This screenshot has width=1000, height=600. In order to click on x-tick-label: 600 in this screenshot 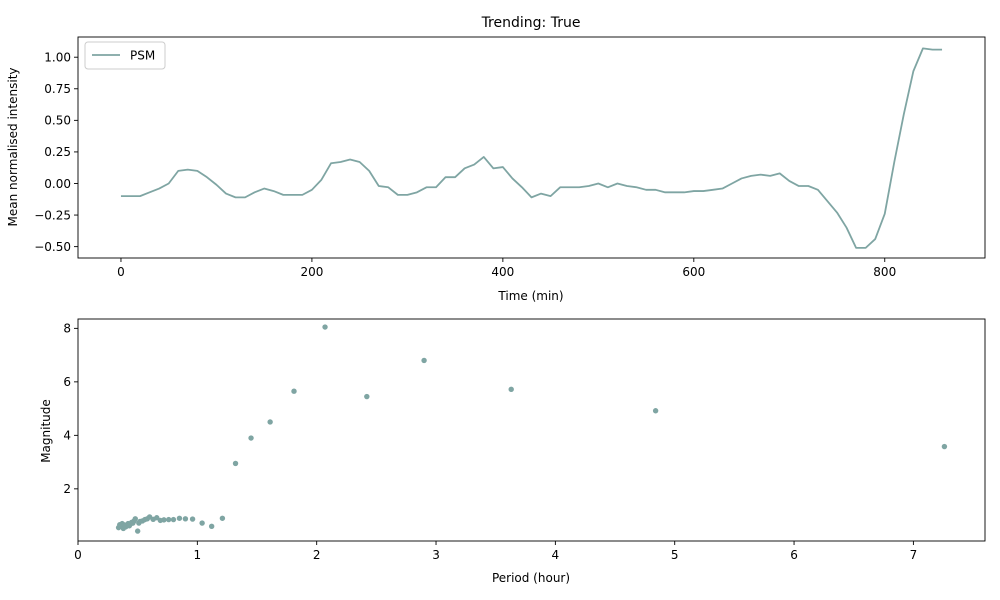, I will do `click(693, 272)`.